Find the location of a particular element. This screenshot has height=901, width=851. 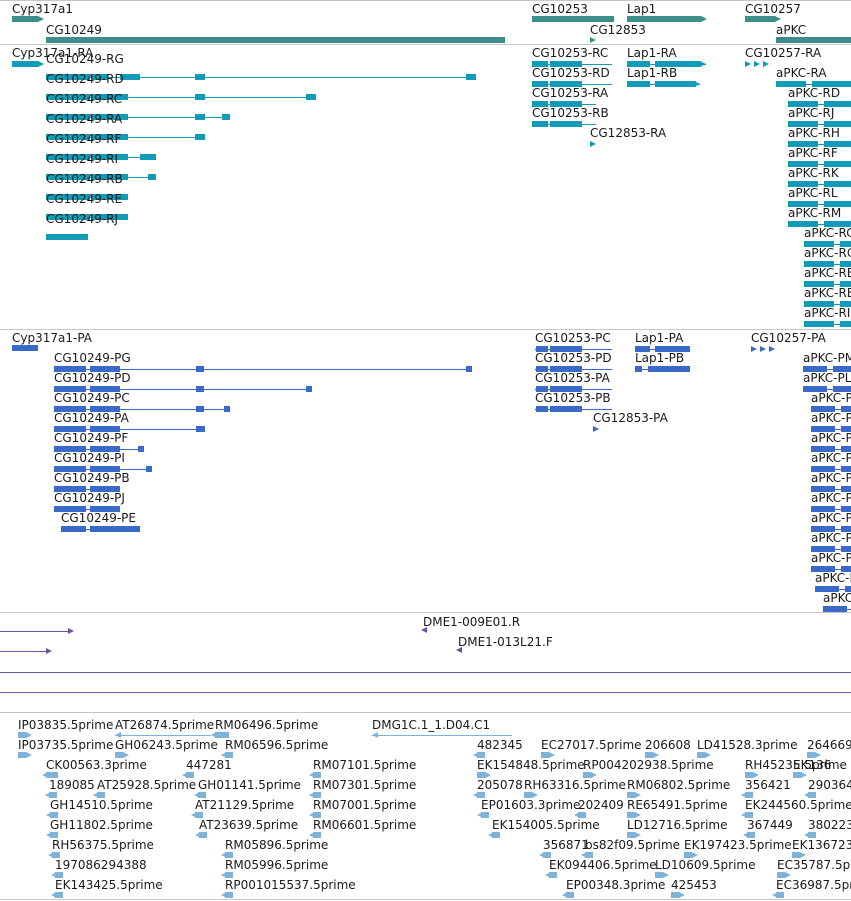

protein-label-cg10253: CG10253-PC is located at coordinates (573, 338).